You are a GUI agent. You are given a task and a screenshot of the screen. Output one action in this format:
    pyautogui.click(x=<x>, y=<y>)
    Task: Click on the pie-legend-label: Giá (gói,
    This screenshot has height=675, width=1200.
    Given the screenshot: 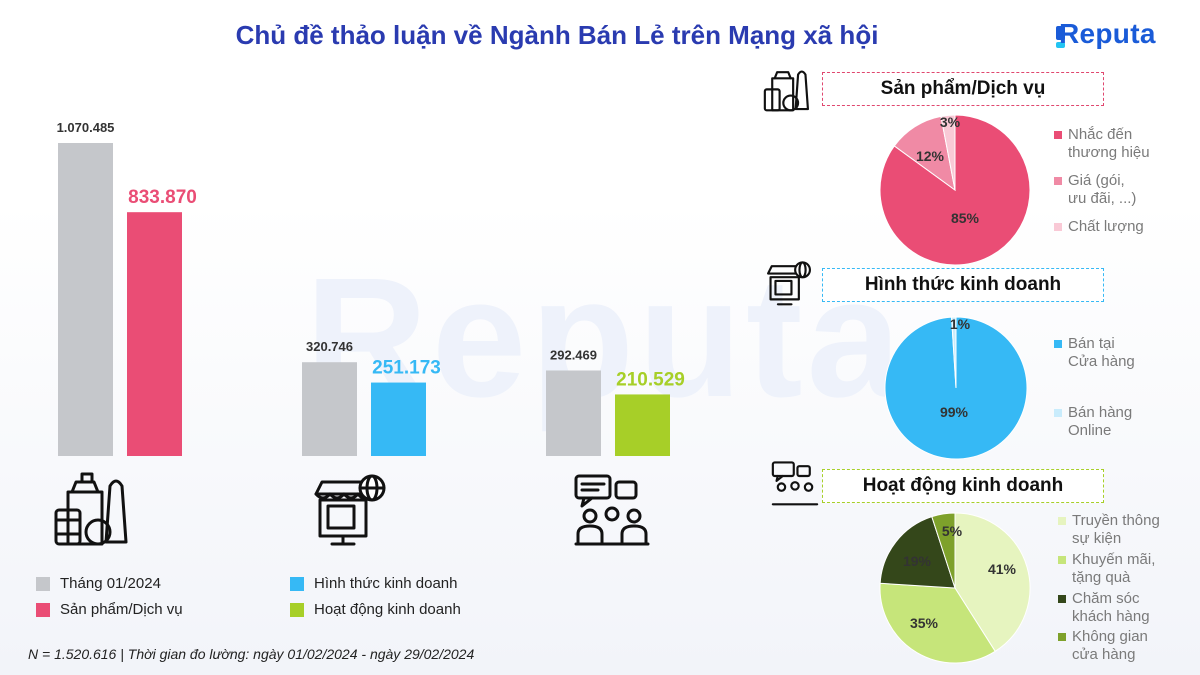 What is the action you would take?
    pyautogui.click(x=1096, y=180)
    